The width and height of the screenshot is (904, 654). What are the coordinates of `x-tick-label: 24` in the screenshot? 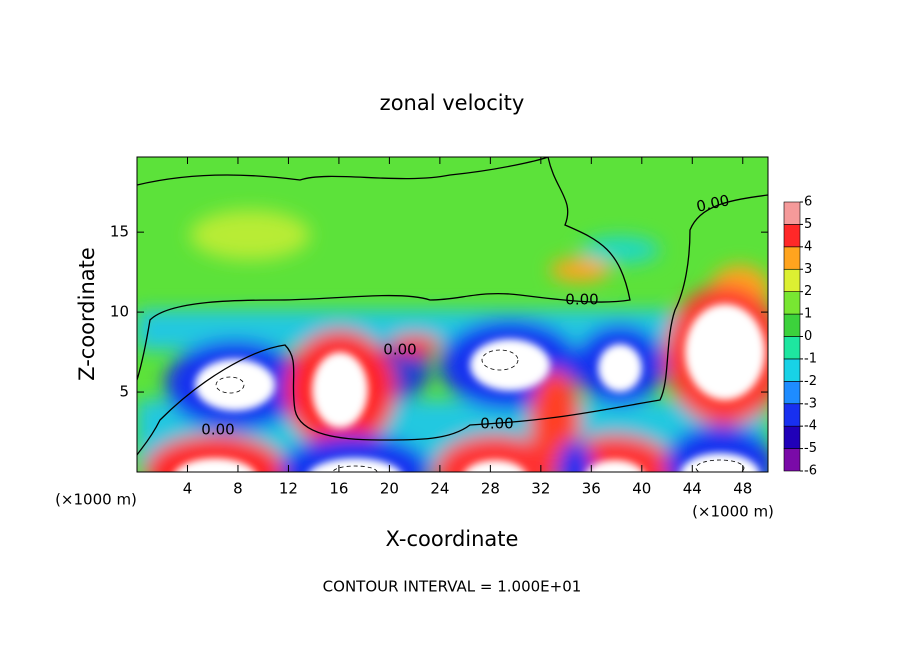 It's located at (439, 489).